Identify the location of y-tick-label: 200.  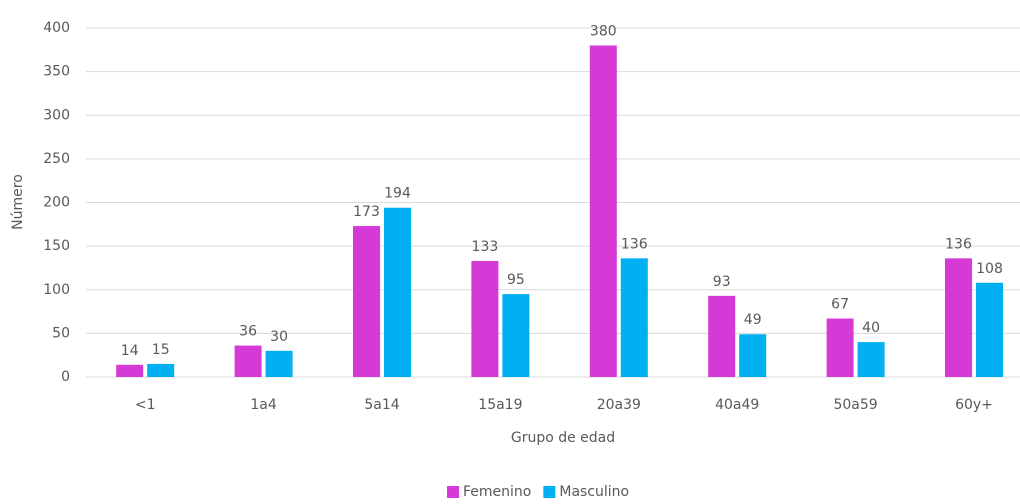
(56, 203).